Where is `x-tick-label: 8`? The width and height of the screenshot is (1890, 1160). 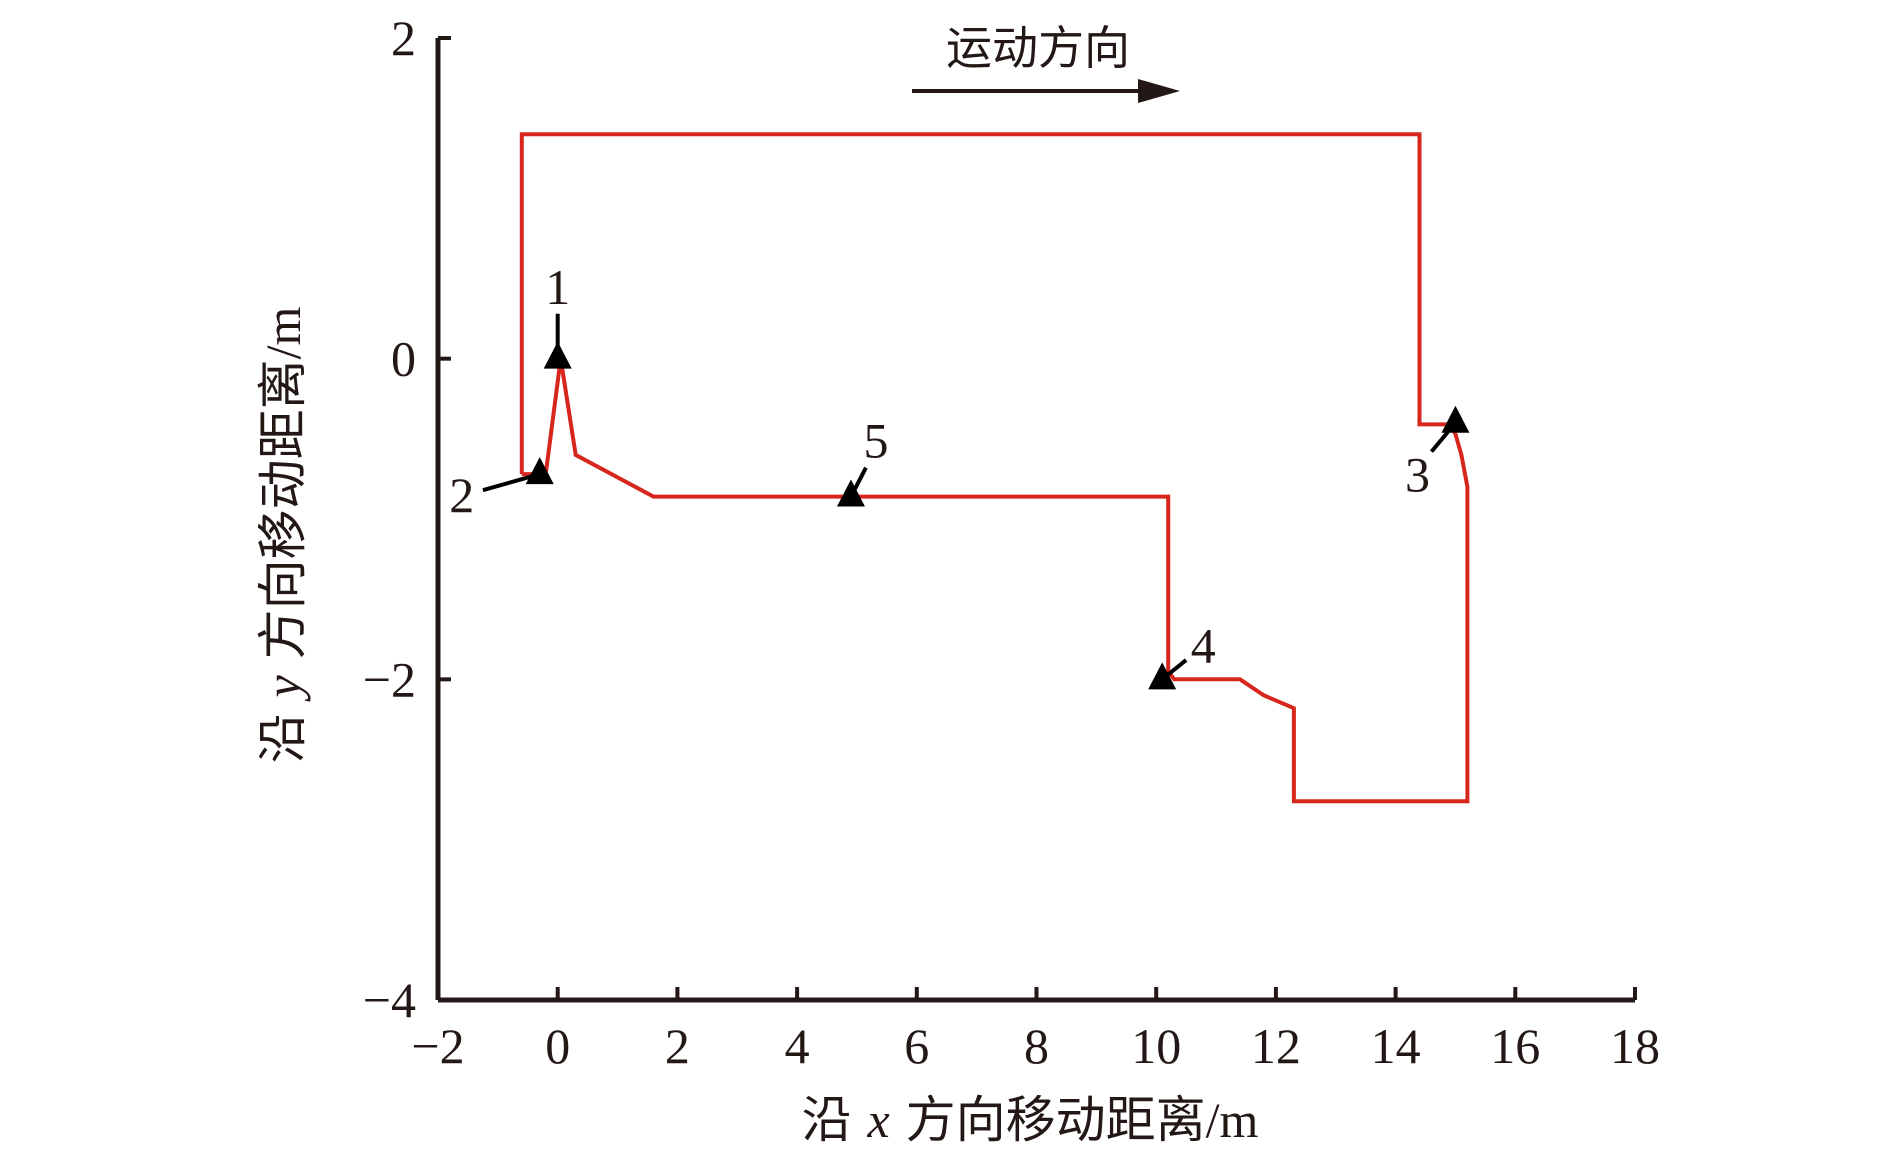 x-tick-label: 8 is located at coordinates (1036, 1046).